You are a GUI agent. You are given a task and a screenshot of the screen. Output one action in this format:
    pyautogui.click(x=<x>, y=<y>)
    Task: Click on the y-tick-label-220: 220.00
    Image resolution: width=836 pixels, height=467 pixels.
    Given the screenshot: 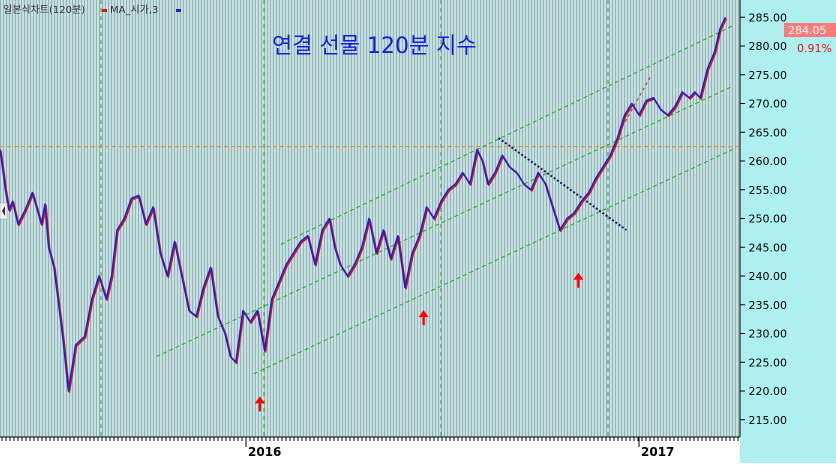 What is the action you would take?
    pyautogui.click(x=768, y=391)
    